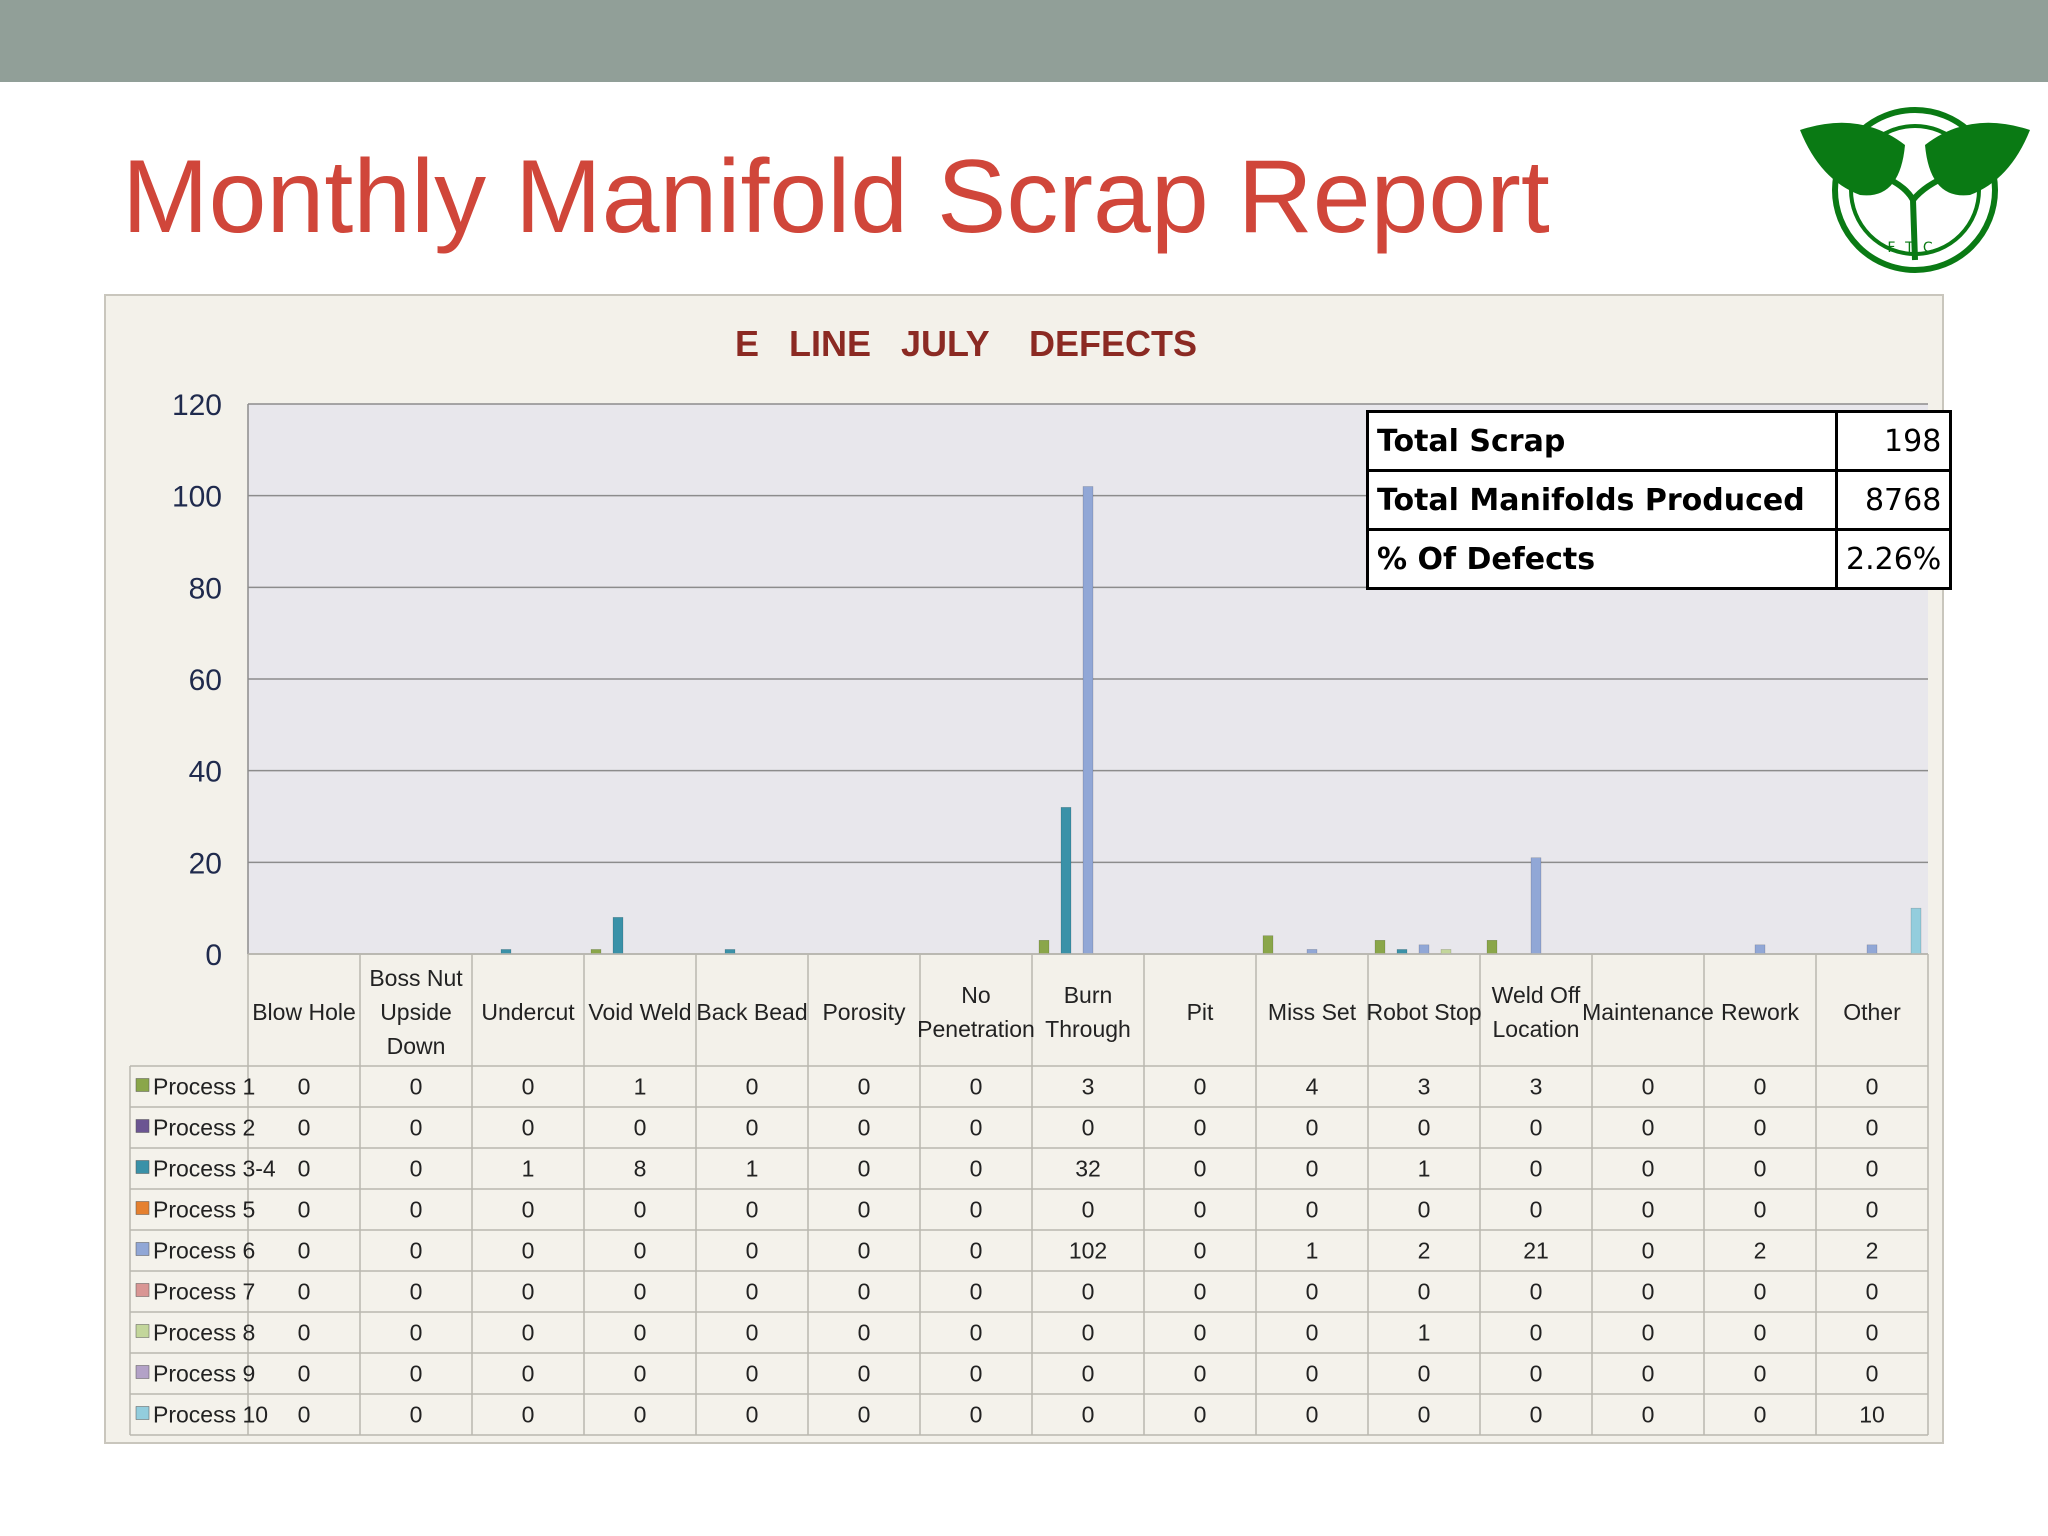 Image resolution: width=2048 pixels, height=1536 pixels. I want to click on category-label: Maintenance, so click(1648, 1012).